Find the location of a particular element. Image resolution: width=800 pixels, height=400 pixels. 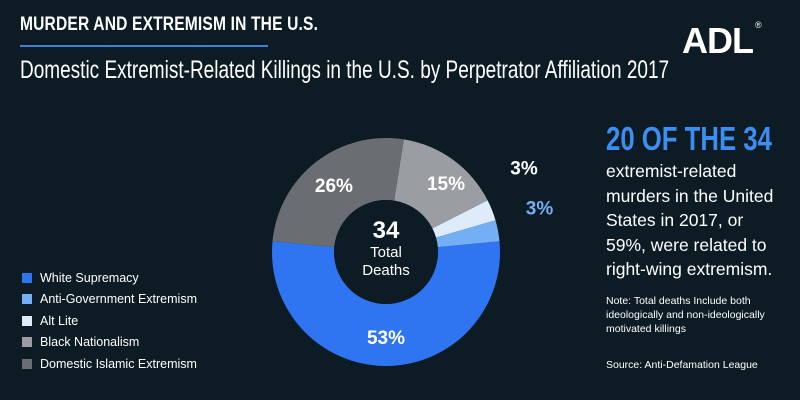

source-credit: Source: Anti-Defamation League is located at coordinates (682, 365).